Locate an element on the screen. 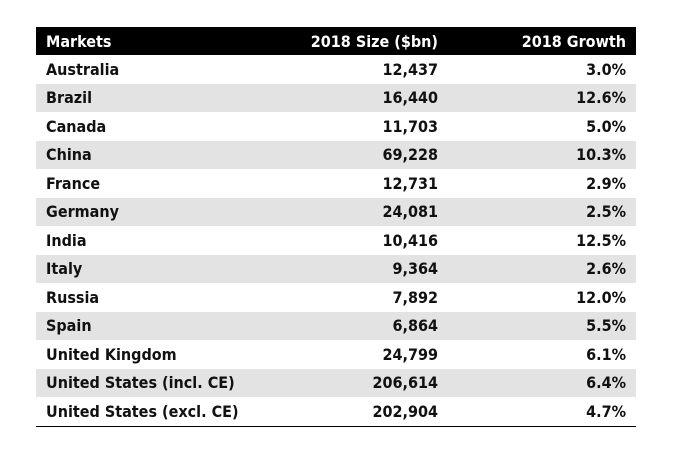 The height and width of the screenshot is (463, 692). market-name-cell: China is located at coordinates (156, 154).